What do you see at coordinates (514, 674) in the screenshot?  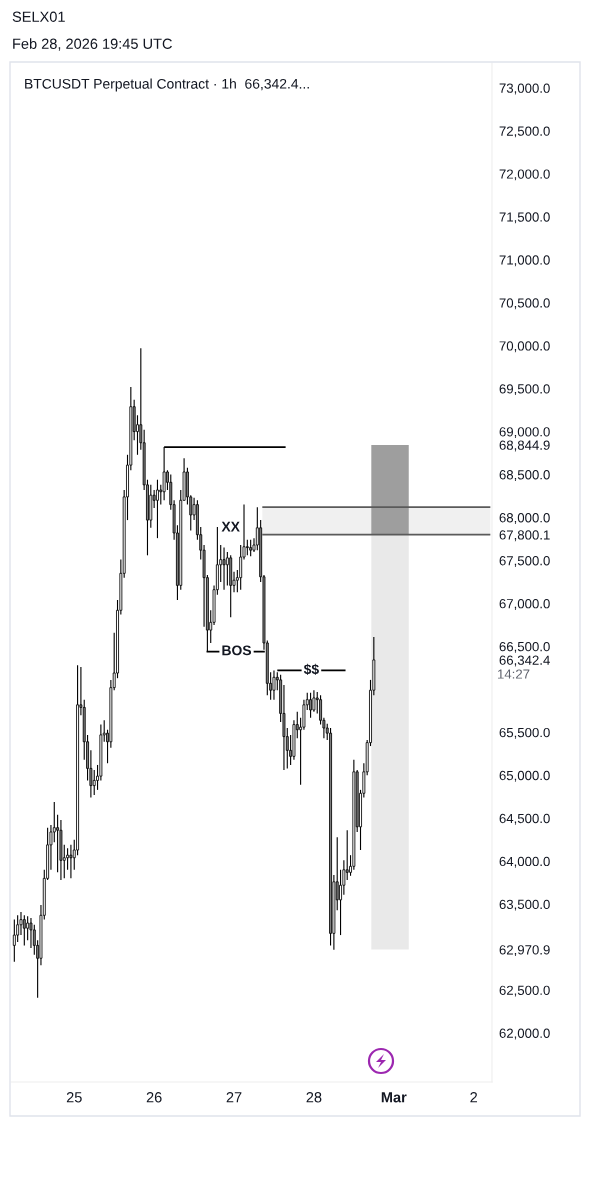 I see `text: 14:27` at bounding box center [514, 674].